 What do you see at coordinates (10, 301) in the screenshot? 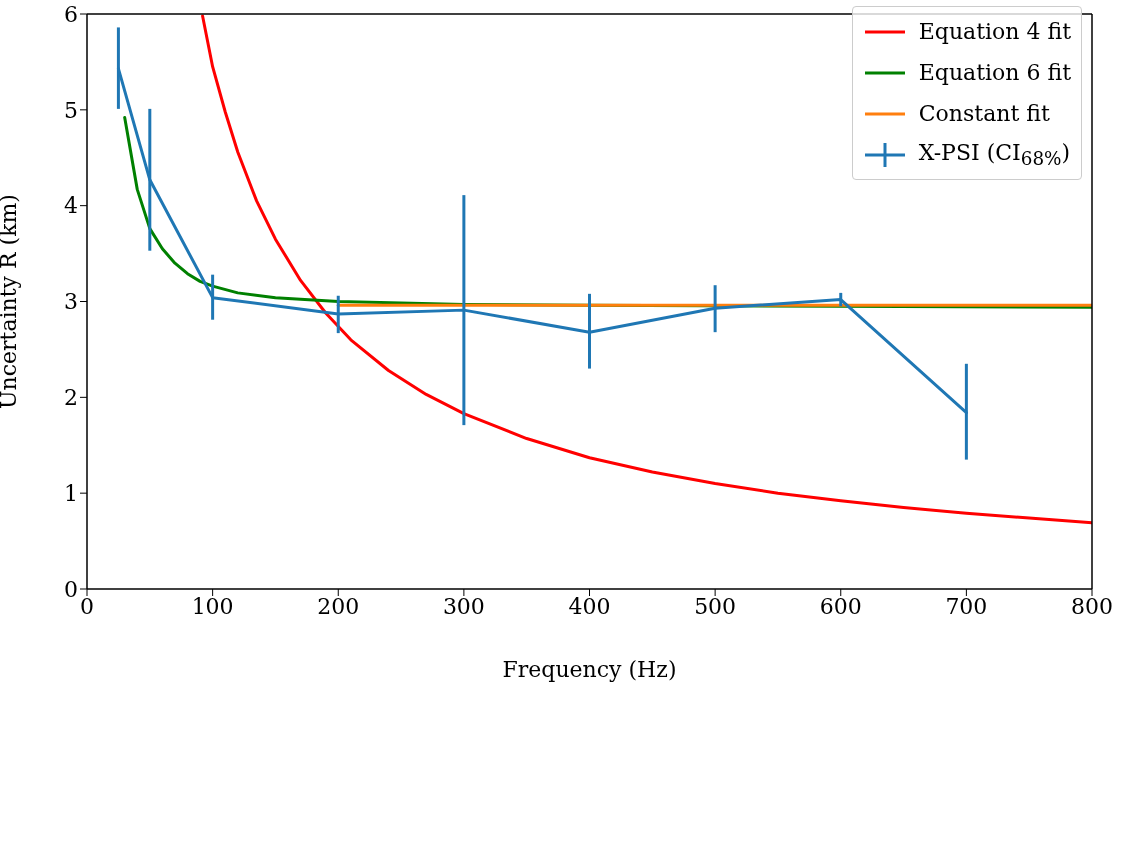
I see `y-axis-title: Uncertainty R (km)` at bounding box center [10, 301].